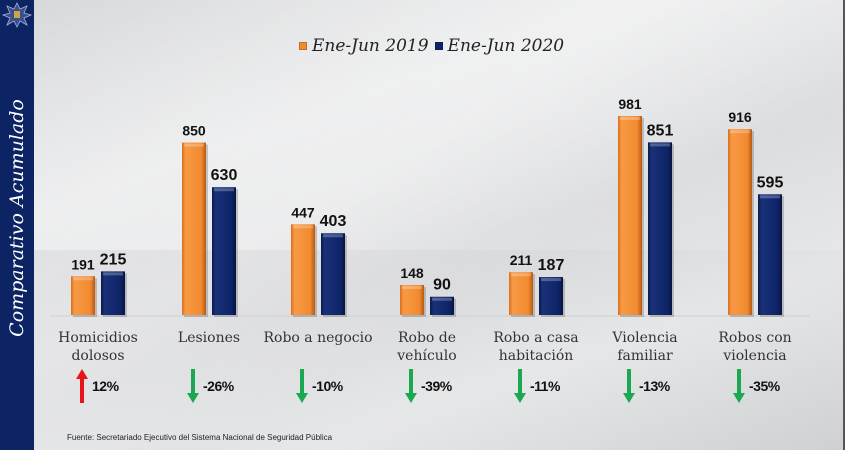 This screenshot has width=845, height=450. What do you see at coordinates (630, 104) in the screenshot?
I see `value-label: 981` at bounding box center [630, 104].